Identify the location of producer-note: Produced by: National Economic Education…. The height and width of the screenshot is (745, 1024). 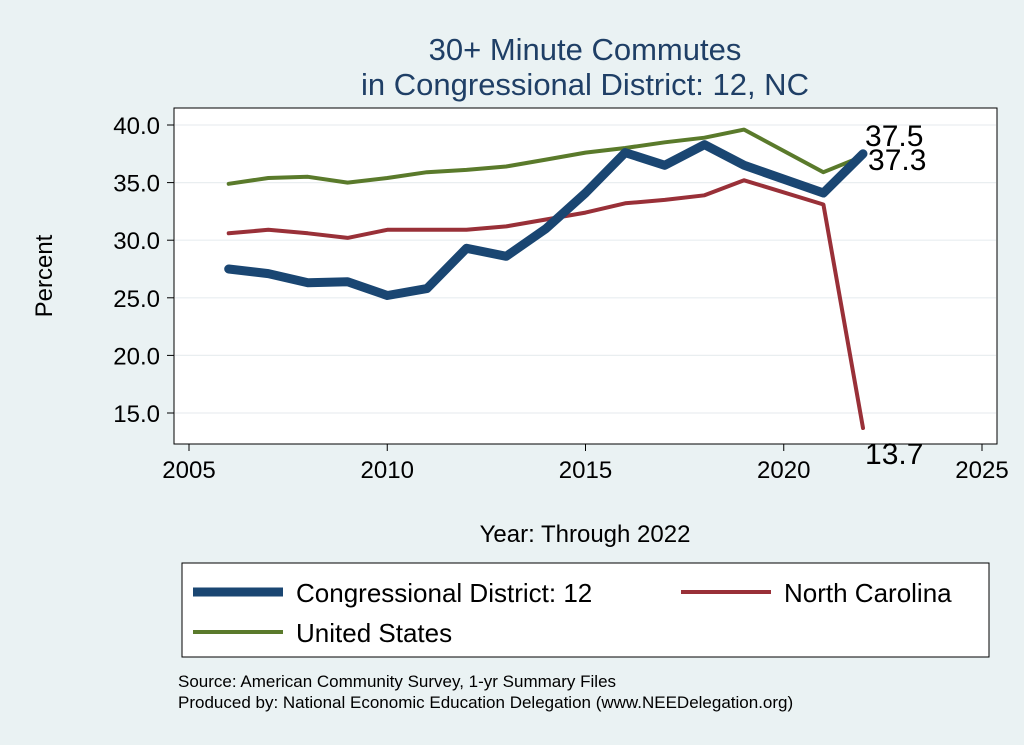
(485, 702).